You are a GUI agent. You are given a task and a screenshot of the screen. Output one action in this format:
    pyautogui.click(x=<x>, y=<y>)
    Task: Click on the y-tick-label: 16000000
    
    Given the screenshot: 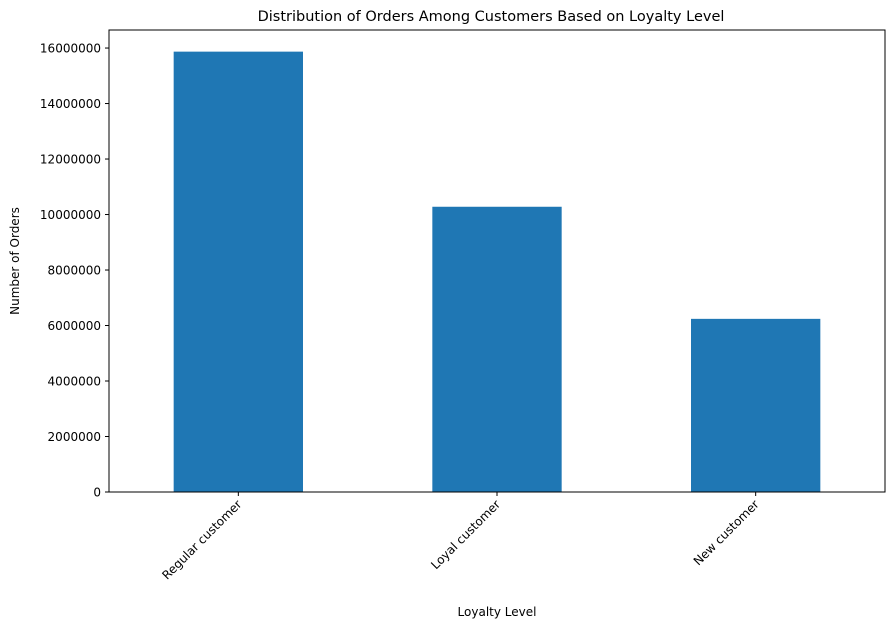 What is the action you would take?
    pyautogui.click(x=70, y=49)
    